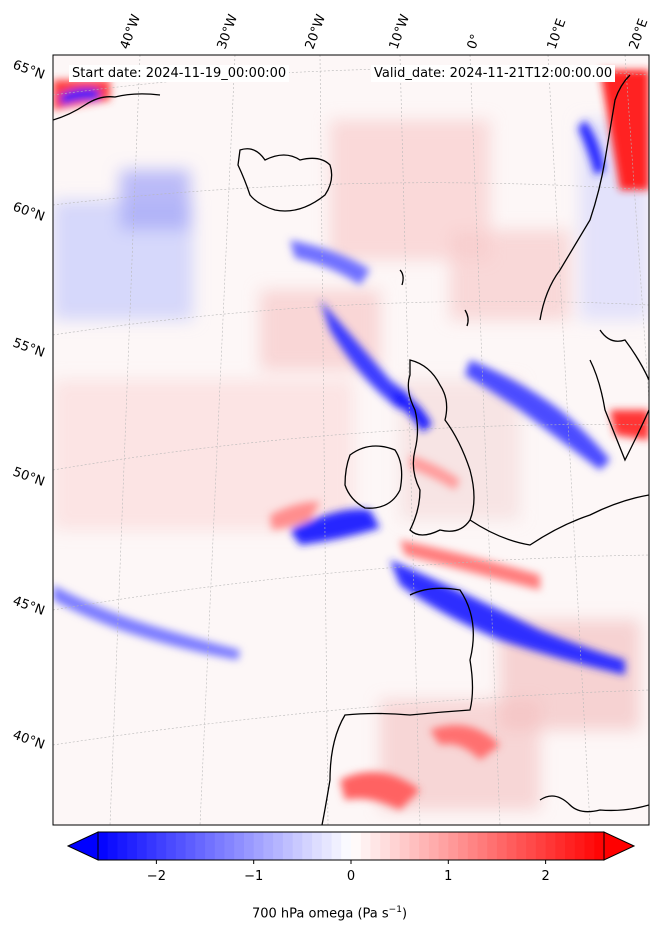 This screenshot has width=659, height=936. I want to click on colorbar-tick-label: 2, so click(545, 876).